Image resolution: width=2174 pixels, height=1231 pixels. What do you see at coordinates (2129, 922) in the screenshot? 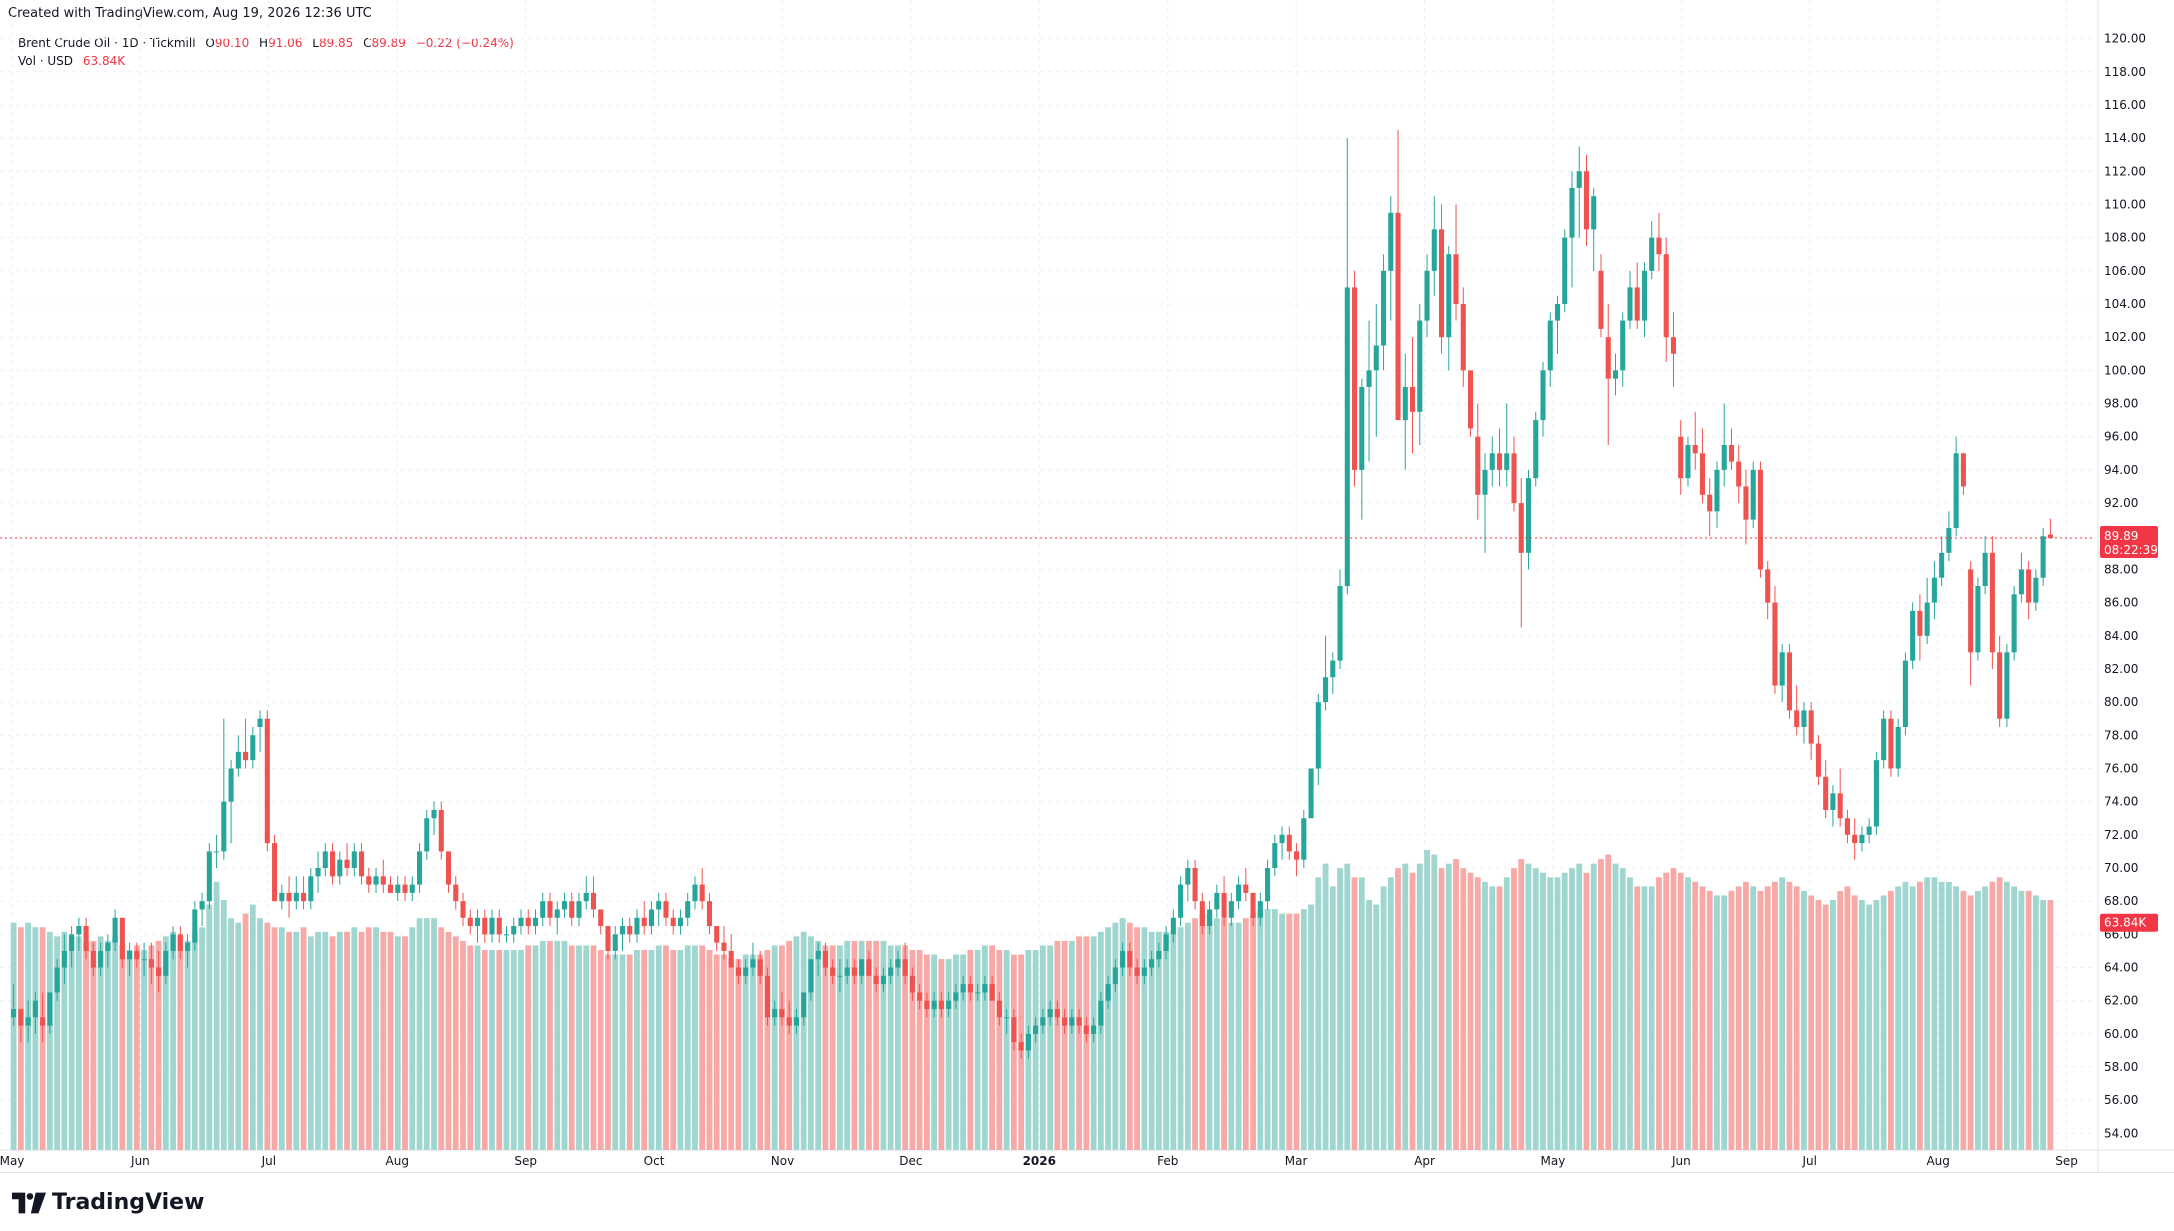
I see `volume-tag` at bounding box center [2129, 922].